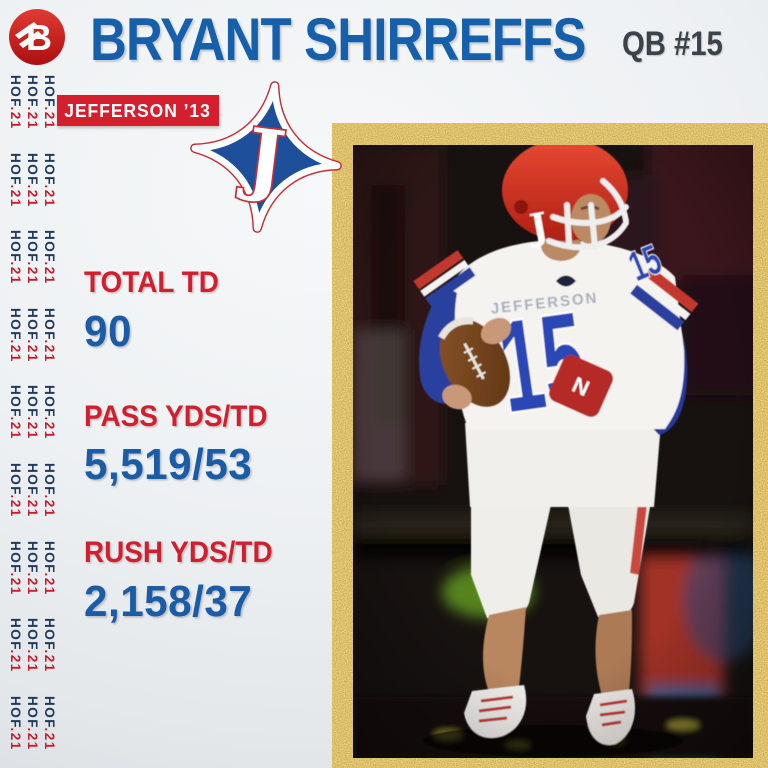  Describe the element at coordinates (168, 601) in the screenshot. I see `stat-value-rush: 2,158/37` at that location.